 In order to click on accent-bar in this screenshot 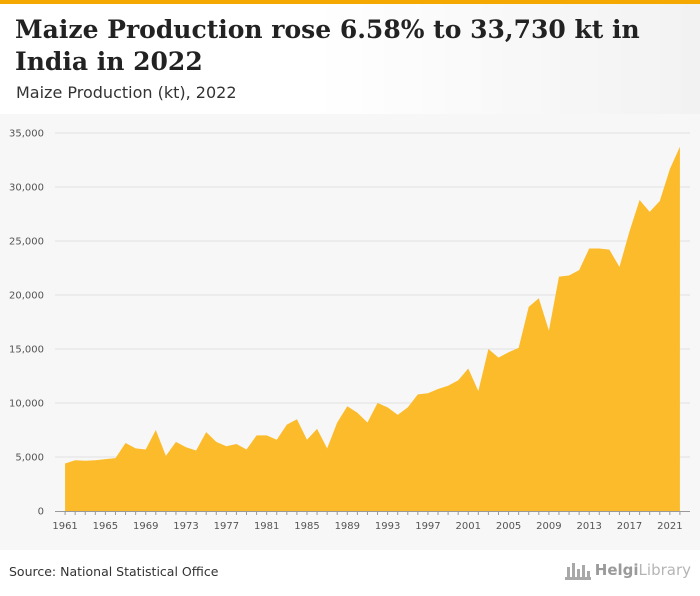, I will do `click(350, 2)`.